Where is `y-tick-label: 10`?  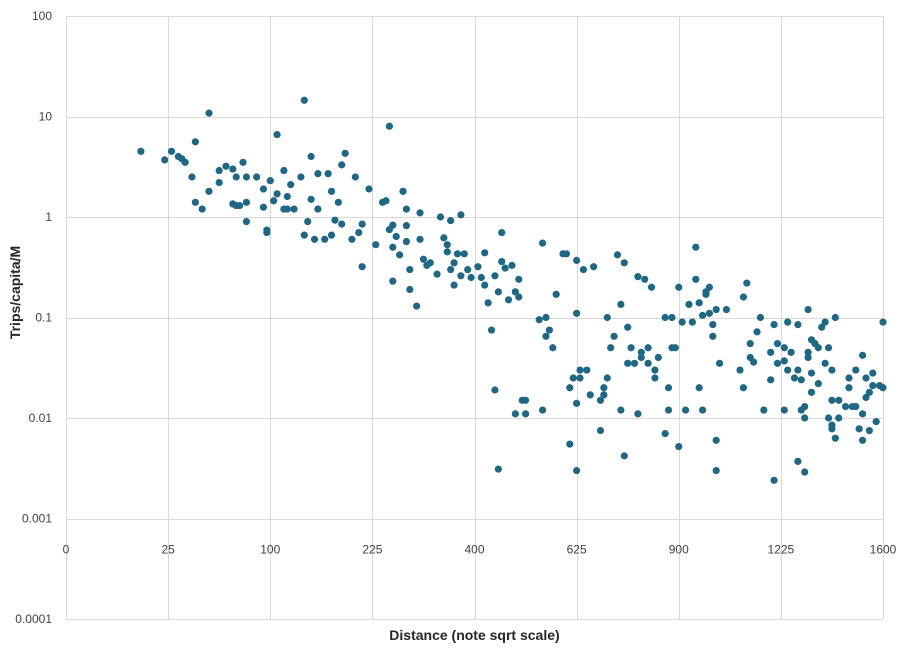
y-tick-label: 10 is located at coordinates (46, 117).